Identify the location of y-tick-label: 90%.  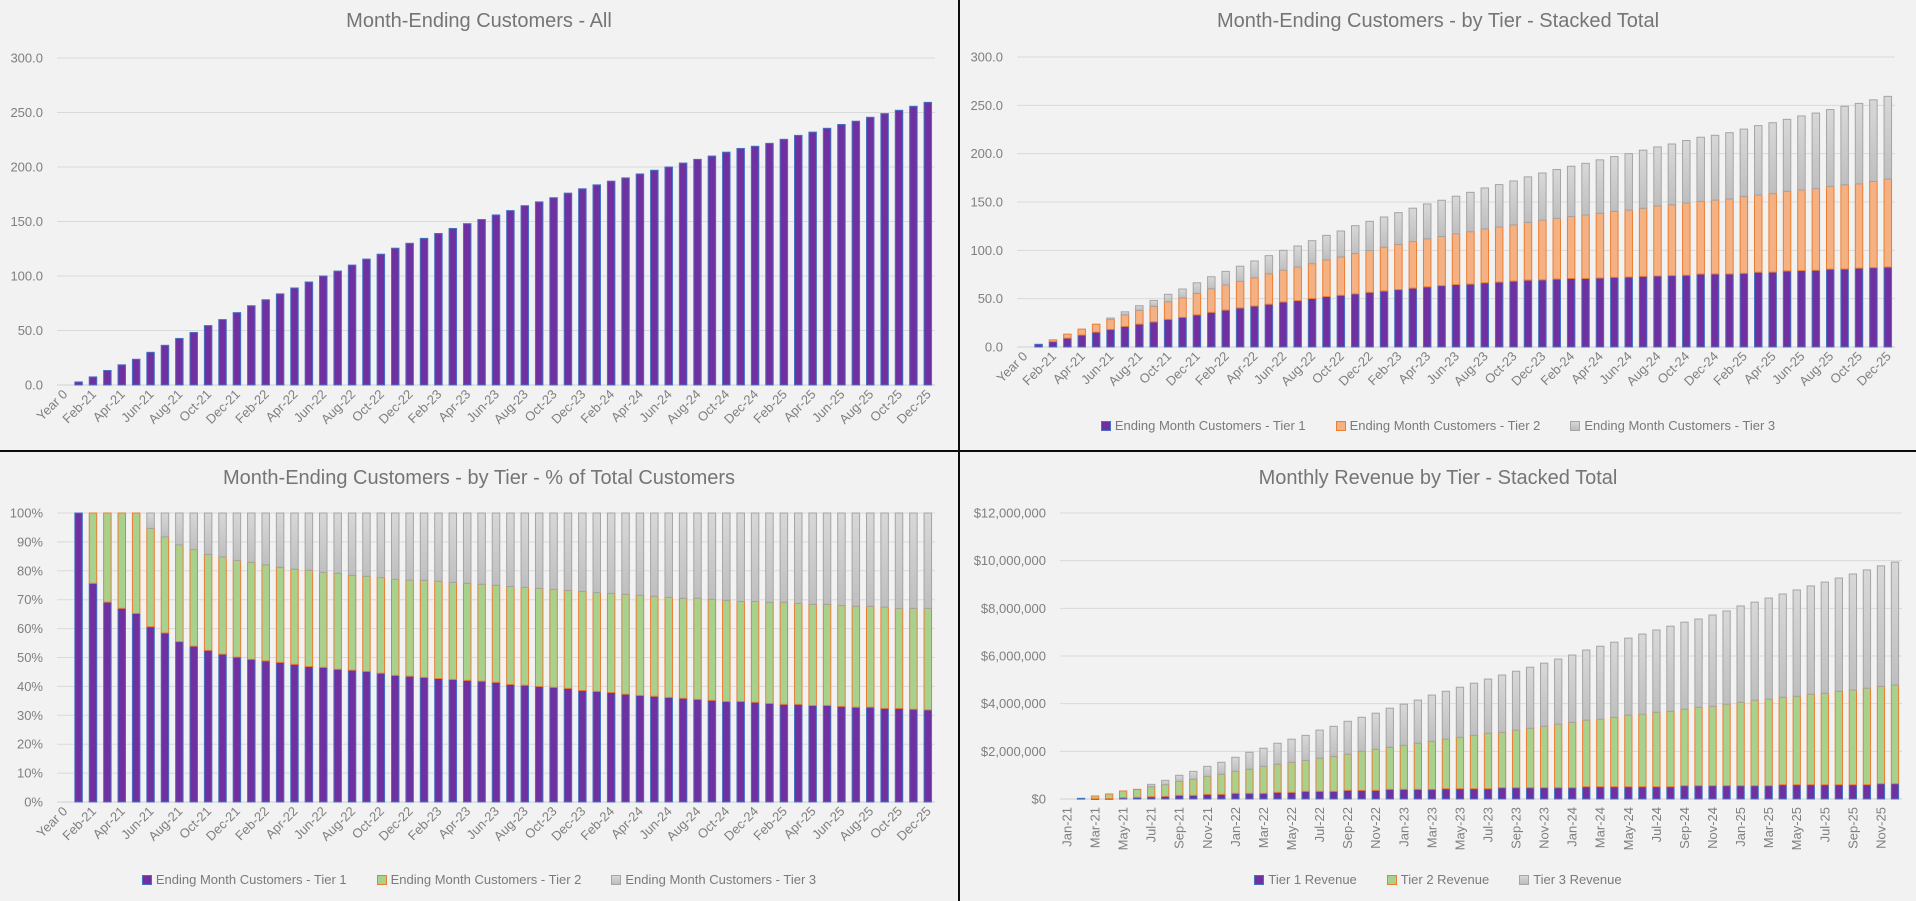
(30, 541).